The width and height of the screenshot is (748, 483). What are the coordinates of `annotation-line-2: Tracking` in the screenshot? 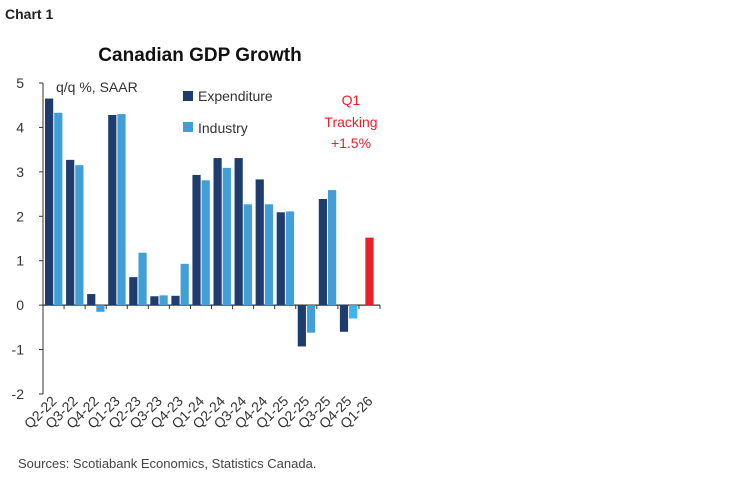 It's located at (350, 122).